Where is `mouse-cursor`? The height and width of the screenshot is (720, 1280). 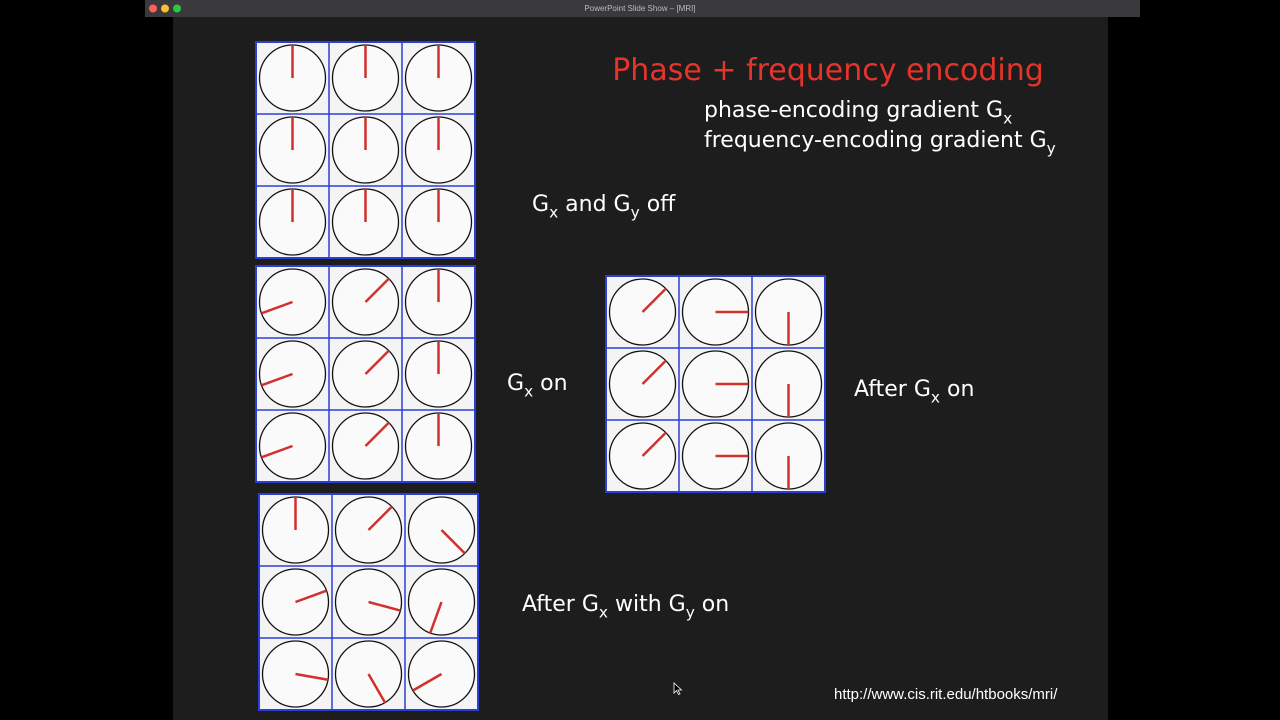
mouse-cursor is located at coordinates (678, 689).